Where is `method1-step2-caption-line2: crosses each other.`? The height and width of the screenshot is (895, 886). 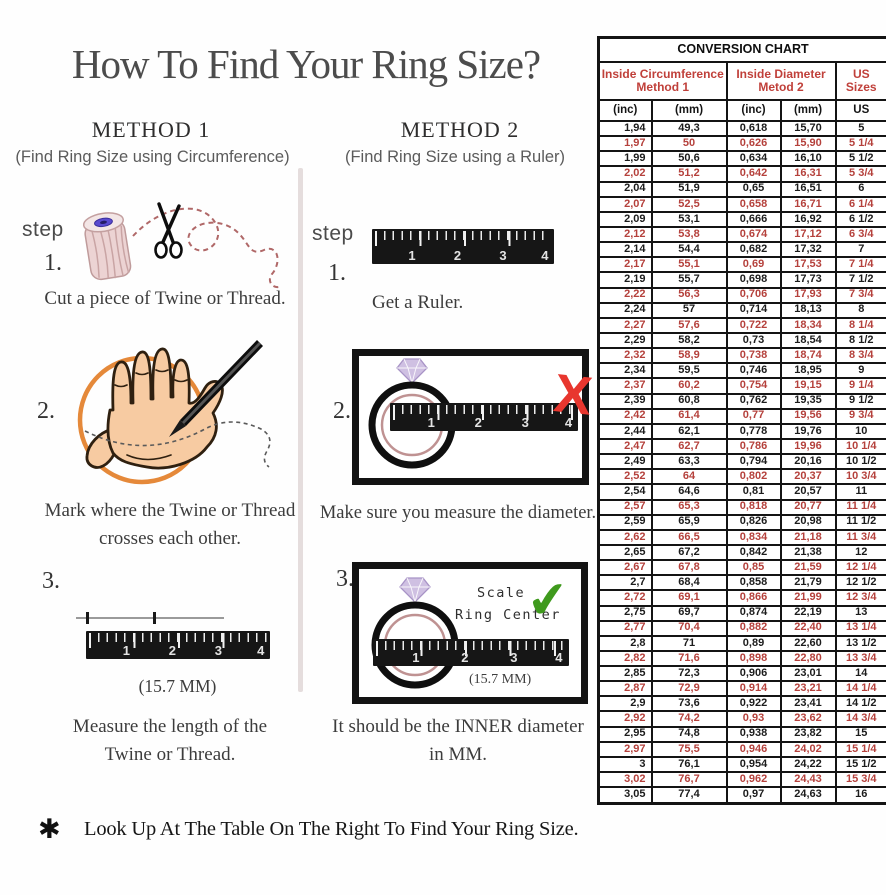
method1-step2-caption-line2: crosses each other. is located at coordinates (170, 538).